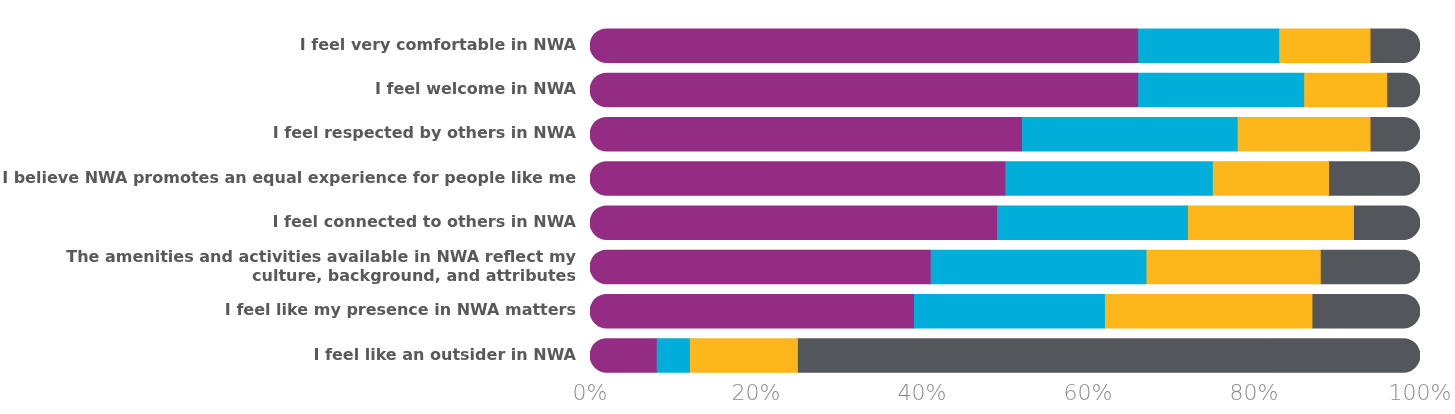  What do you see at coordinates (1254, 392) in the screenshot?
I see `x-tick-label: 80%` at bounding box center [1254, 392].